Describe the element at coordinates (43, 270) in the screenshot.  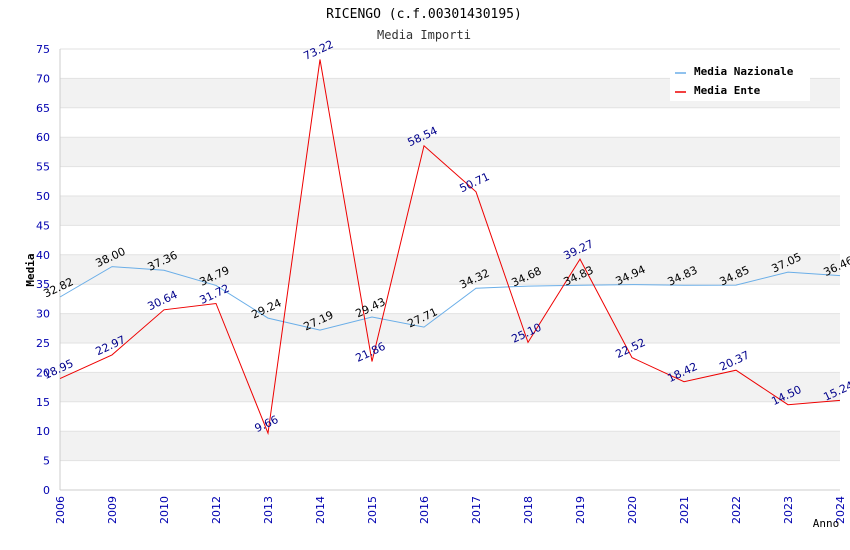
I see `y-tick-labels: 0 5 10 15 20 25 30 35 40 45 50 55 60 65 70 75` at that location.